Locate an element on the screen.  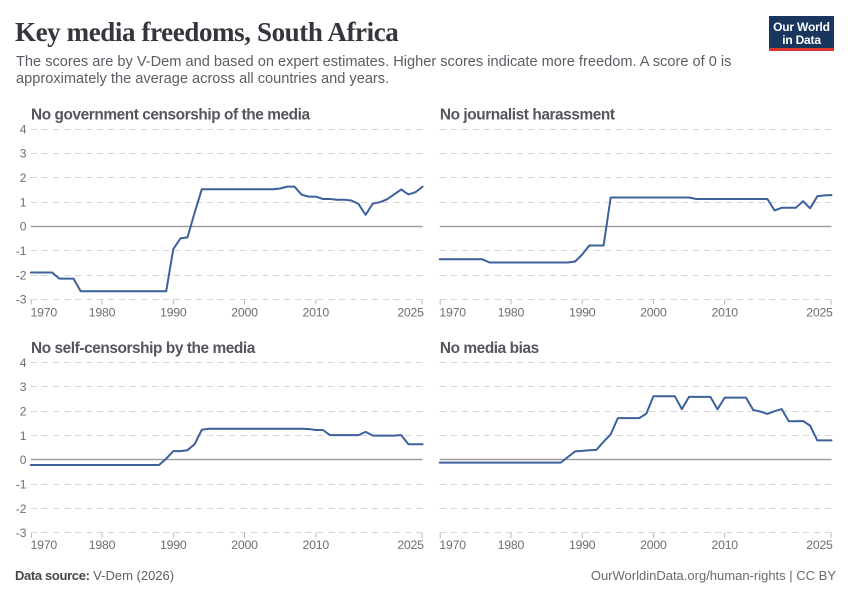
svg-text:No government censorship of th: No government censorship of the media is located at coordinates (171, 114).